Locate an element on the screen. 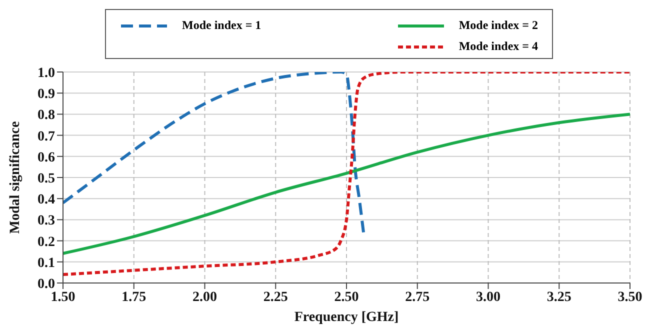  y-tick-label: 0.6 is located at coordinates (46, 158).